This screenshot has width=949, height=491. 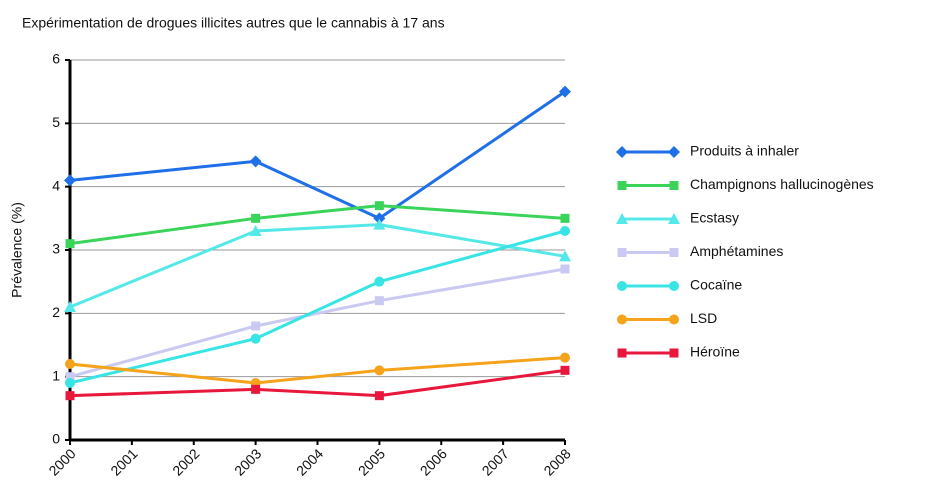 What do you see at coordinates (56, 122) in the screenshot?
I see `y-tick-label: 5` at bounding box center [56, 122].